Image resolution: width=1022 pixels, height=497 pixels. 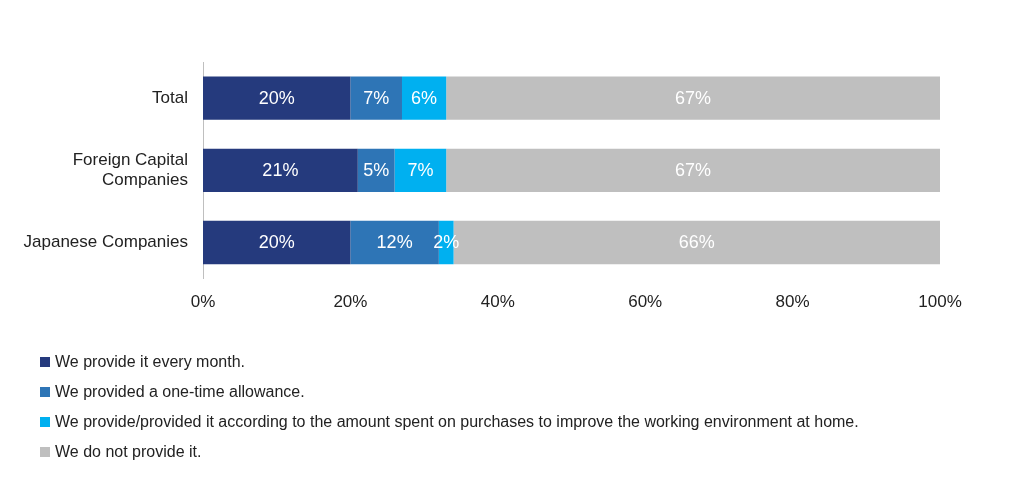 What do you see at coordinates (394, 242) in the screenshot?
I see `data-label: 12%` at bounding box center [394, 242].